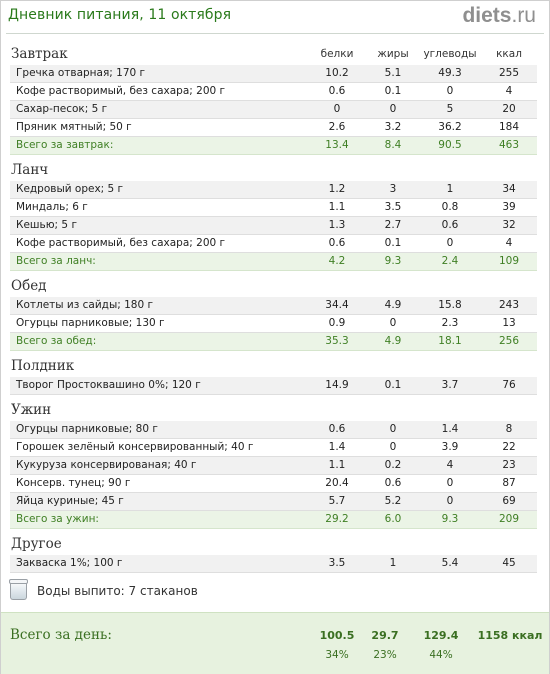  Describe the element at coordinates (509, 145) in the screenshot. I see `total-kcal: 463` at that location.